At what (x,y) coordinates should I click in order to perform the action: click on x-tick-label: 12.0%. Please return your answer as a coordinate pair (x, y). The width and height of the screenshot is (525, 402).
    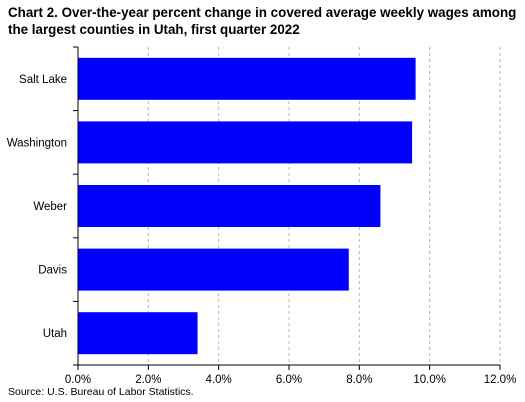
    Looking at the image, I should click on (500, 380).